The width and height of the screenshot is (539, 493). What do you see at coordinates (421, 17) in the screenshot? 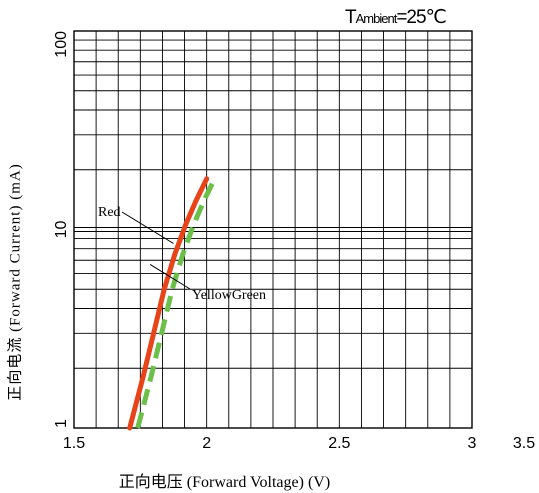
I see `annotation-suffix: =25℃` at bounding box center [421, 17].